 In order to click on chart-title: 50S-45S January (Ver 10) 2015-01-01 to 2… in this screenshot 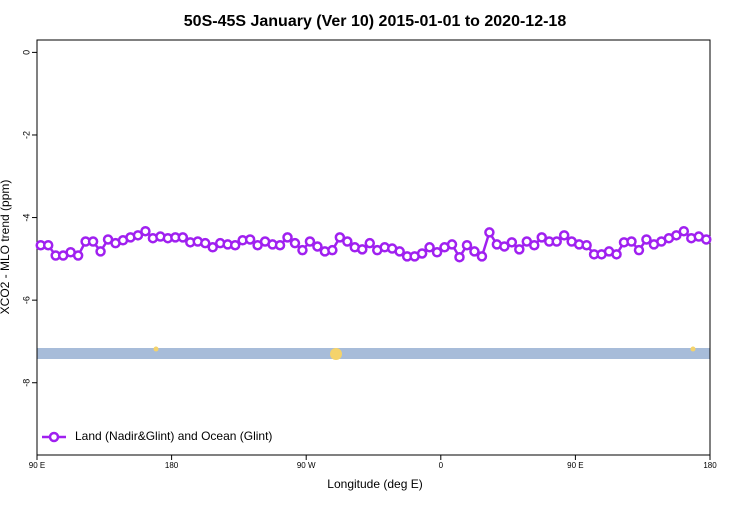, I will do `click(375, 21)`.